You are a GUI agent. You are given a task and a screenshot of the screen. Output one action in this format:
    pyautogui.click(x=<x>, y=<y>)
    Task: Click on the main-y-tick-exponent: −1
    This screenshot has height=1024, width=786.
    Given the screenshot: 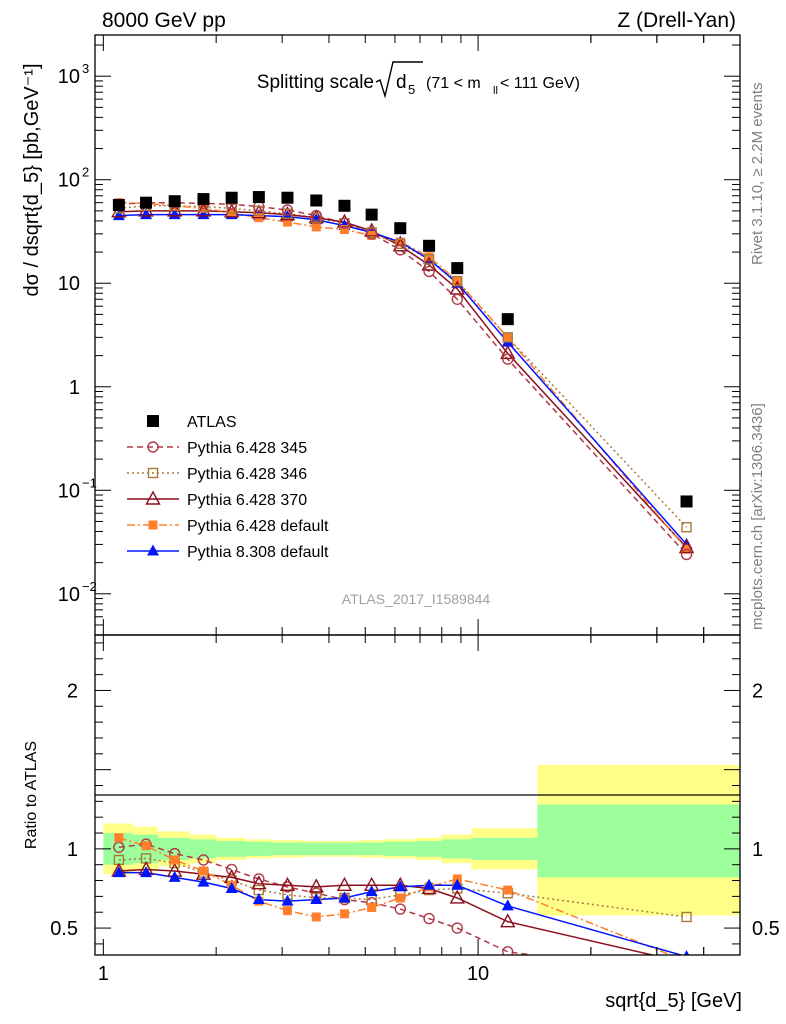 What is the action you would take?
    pyautogui.click(x=89, y=482)
    